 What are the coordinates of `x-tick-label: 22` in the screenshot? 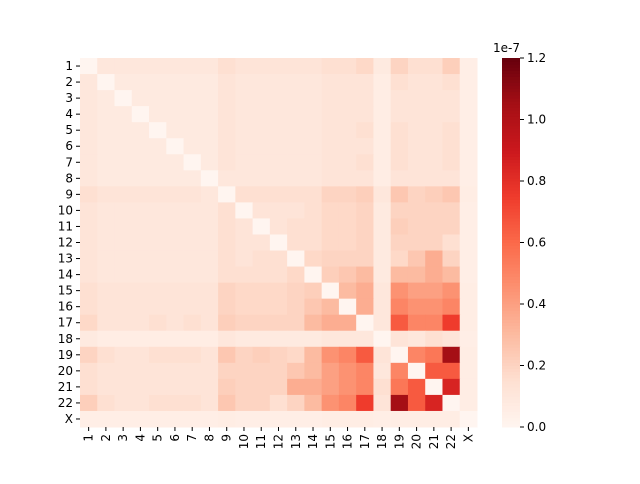 It's located at (451, 441).